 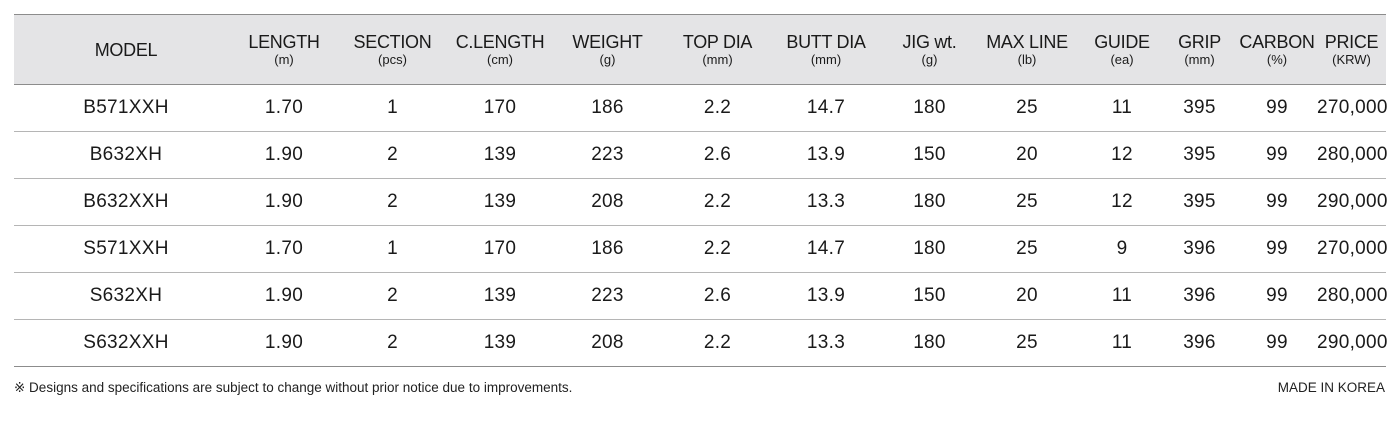 What do you see at coordinates (1199, 248) in the screenshot?
I see `table-cell: 396` at bounding box center [1199, 248].